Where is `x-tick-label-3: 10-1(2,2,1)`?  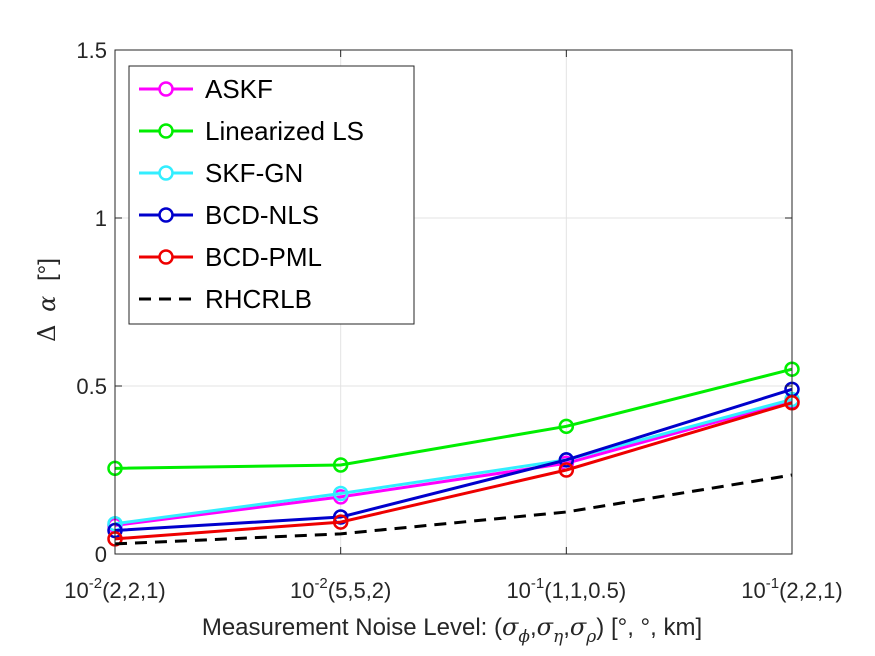
x-tick-label-3: 10-1(2,2,1) is located at coordinates (791, 589).